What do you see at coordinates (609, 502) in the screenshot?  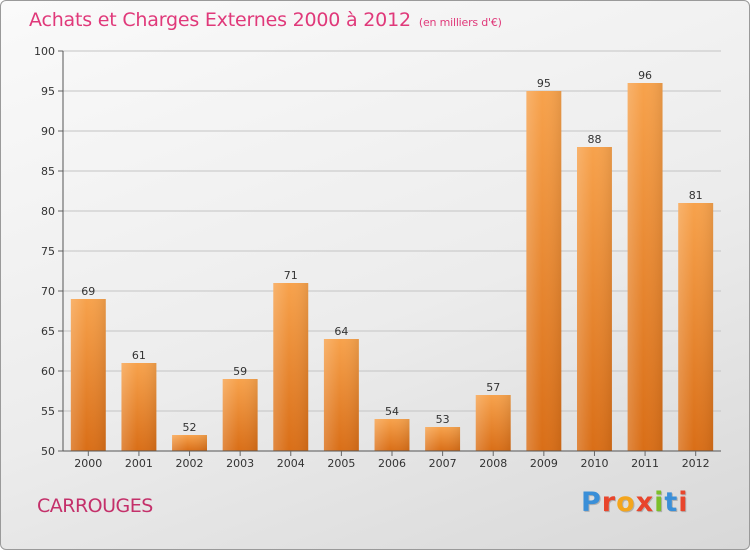 I see `logo-letter: r` at bounding box center [609, 502].